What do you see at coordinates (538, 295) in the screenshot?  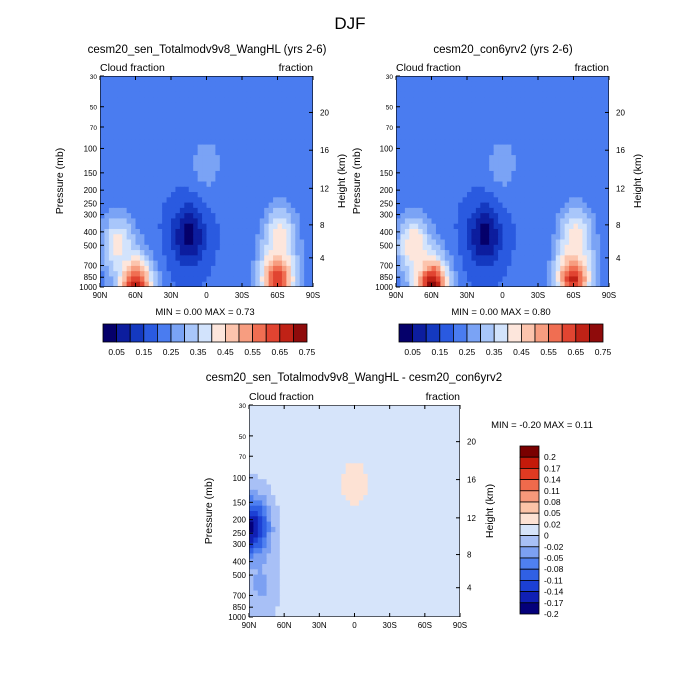 I see `x-tick-label: 30S` at bounding box center [538, 295].